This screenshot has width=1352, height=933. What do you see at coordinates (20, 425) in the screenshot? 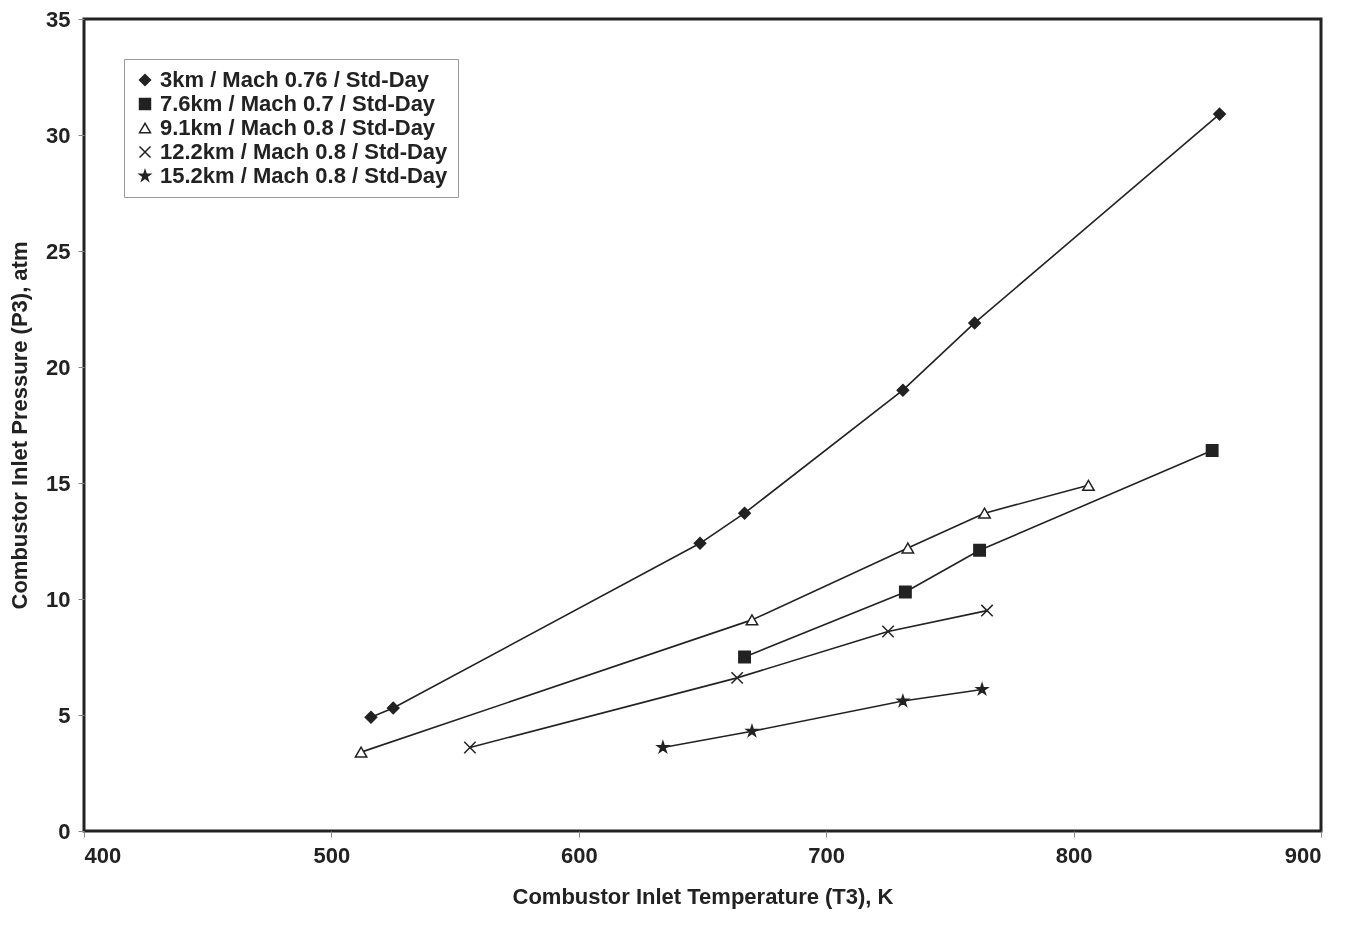
I see `y-axis-title: Combustor Inlet Pressure (P3), atm` at bounding box center [20, 425].